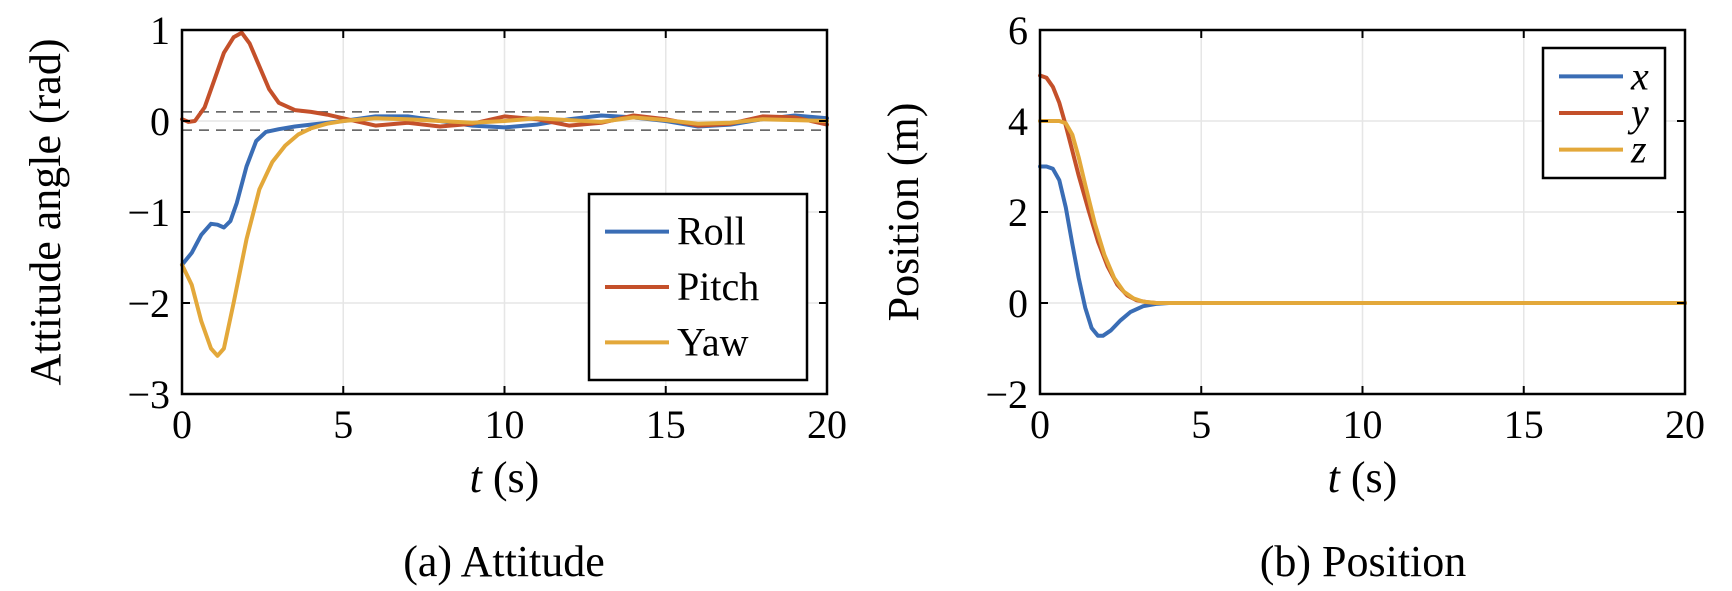  I want to click on y-axis-label: Attitude angle (rad), so click(45, 212).